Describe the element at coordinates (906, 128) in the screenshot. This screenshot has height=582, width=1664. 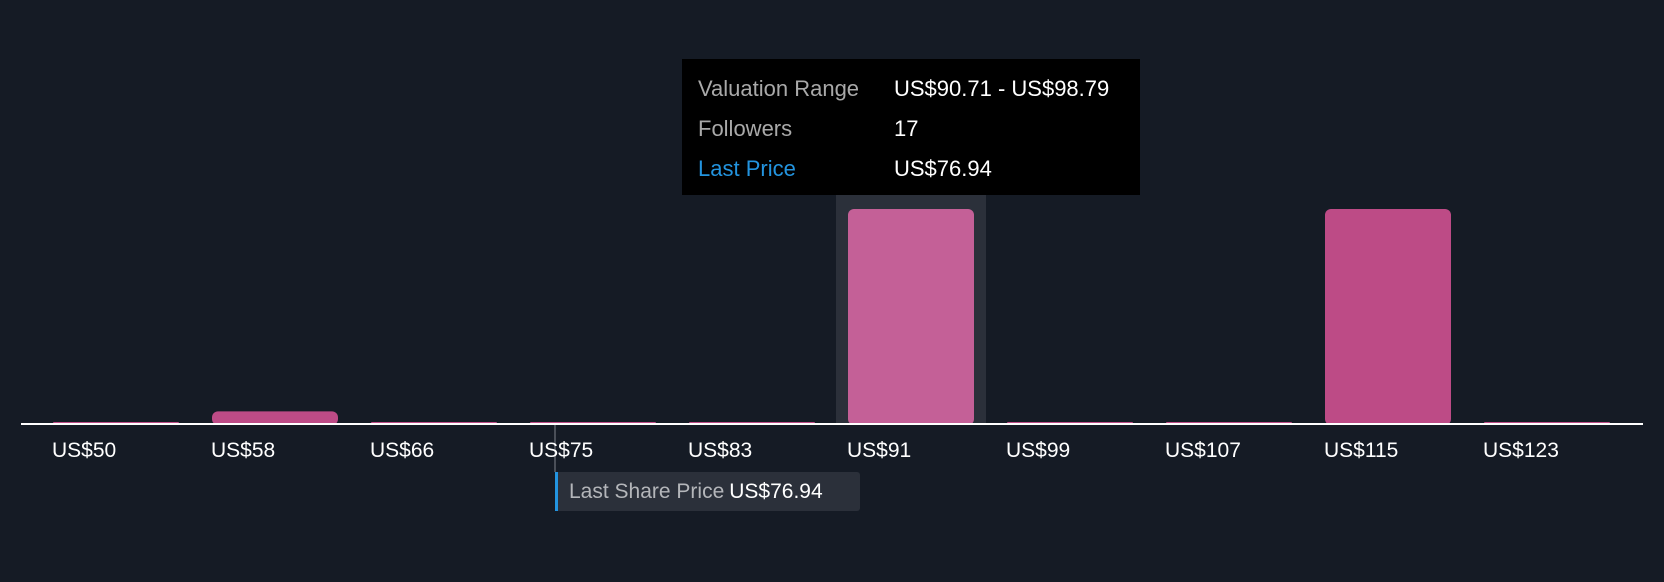
I see `tooltip-value: 17` at that location.